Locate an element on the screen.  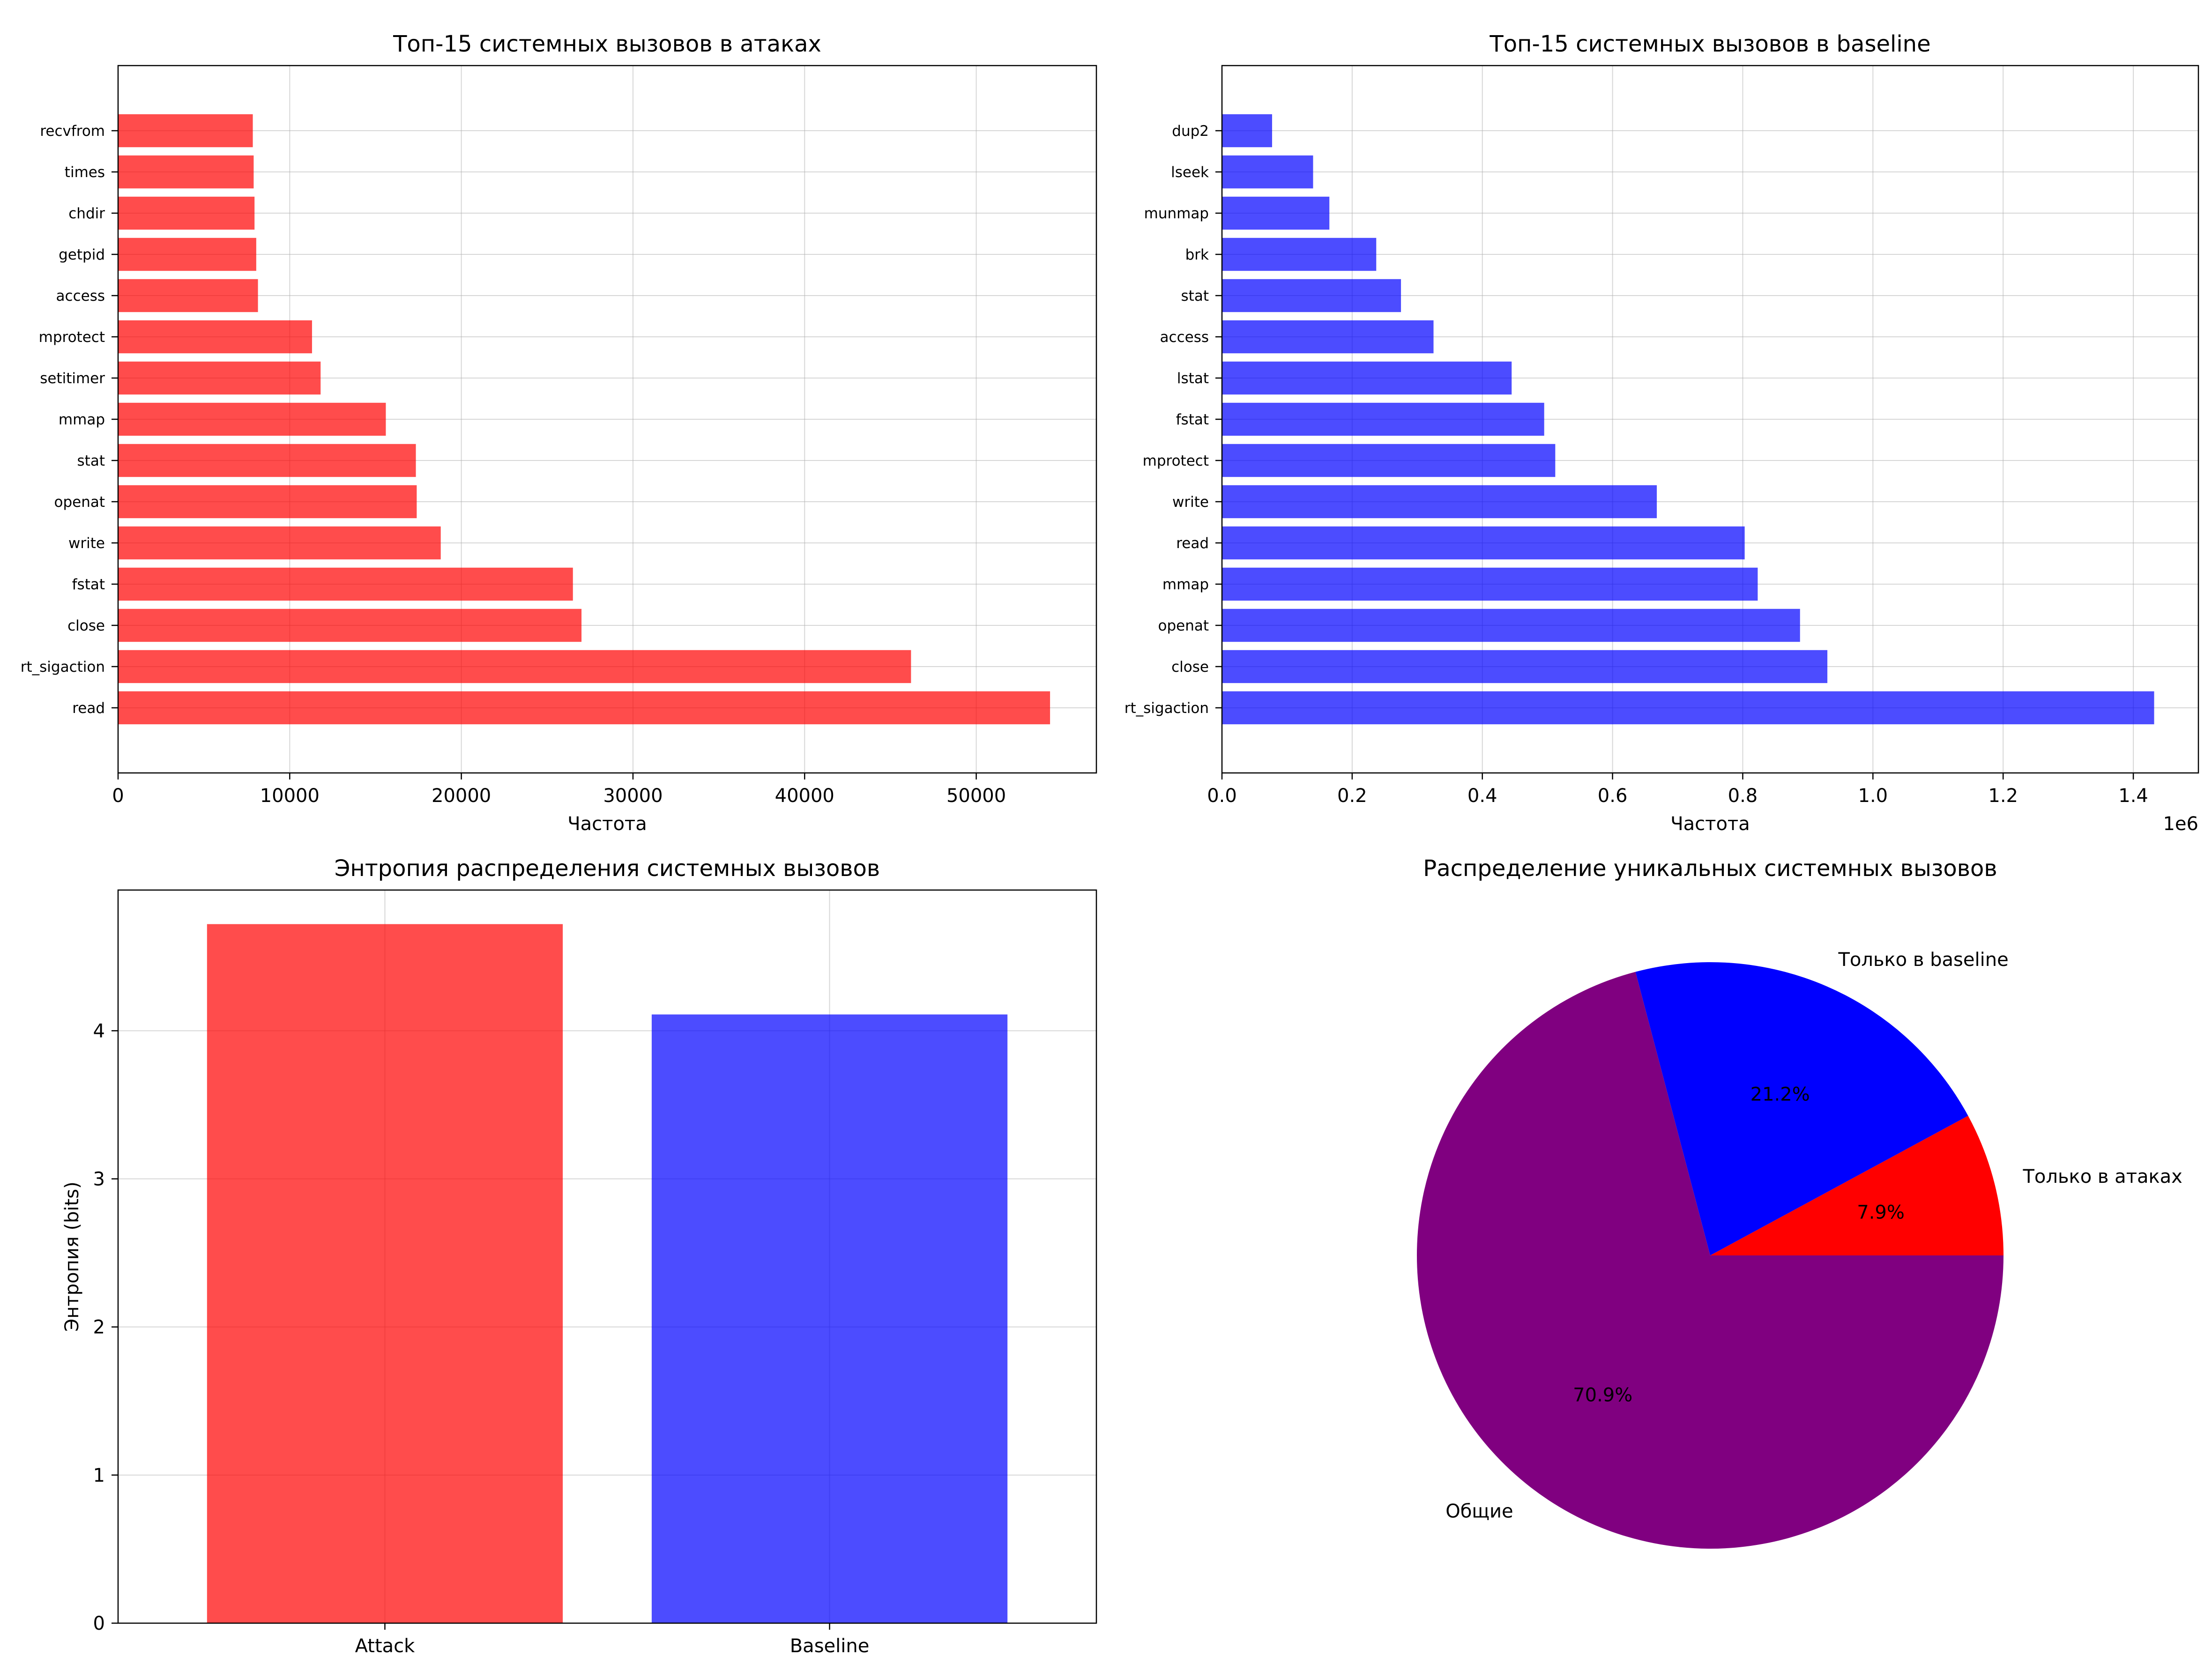
y-tick-label: 1 is located at coordinates (99, 1475).